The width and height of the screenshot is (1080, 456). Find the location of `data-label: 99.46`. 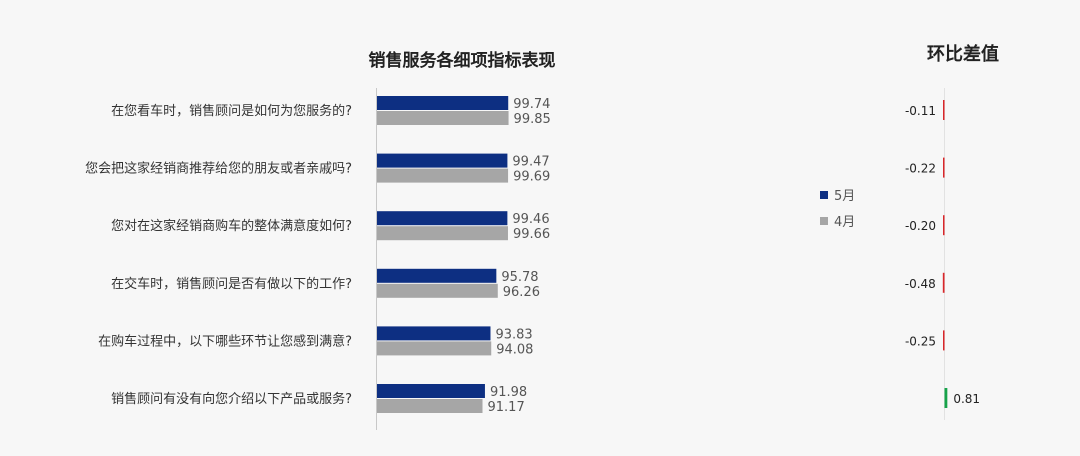

data-label: 99.46 is located at coordinates (530, 219).